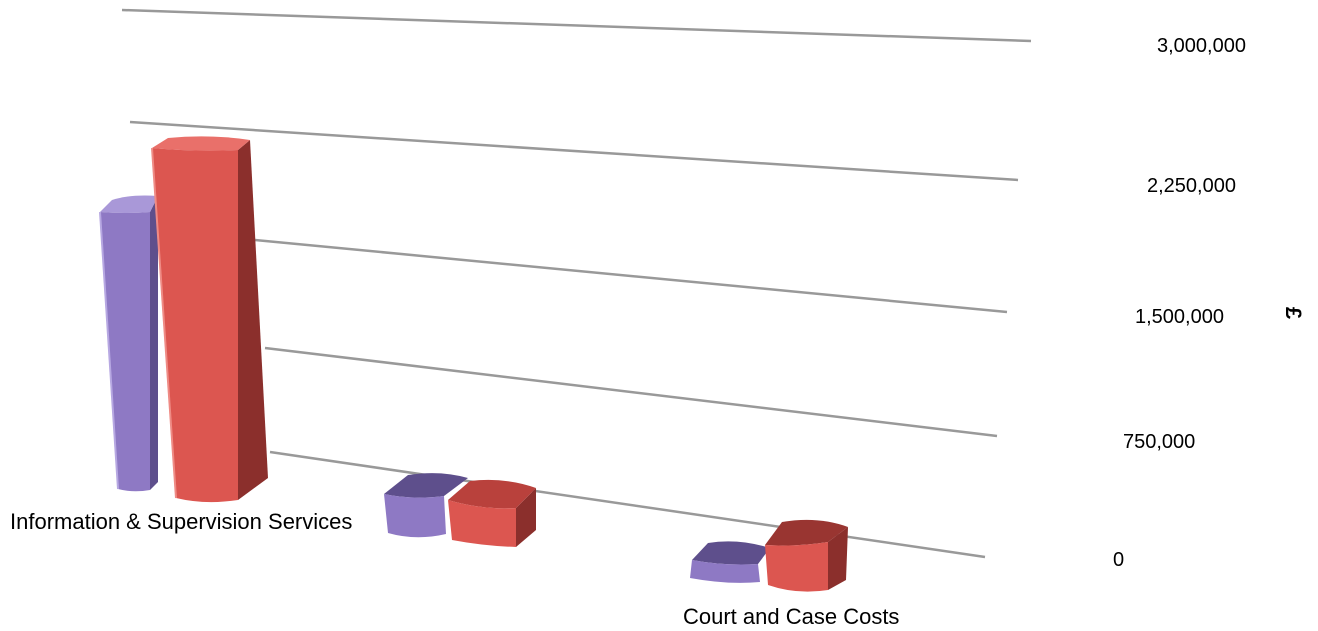 Image resolution: width=1318 pixels, height=631 pixels. I want to click on y-tick-label: 1,500,000, so click(1179, 317).